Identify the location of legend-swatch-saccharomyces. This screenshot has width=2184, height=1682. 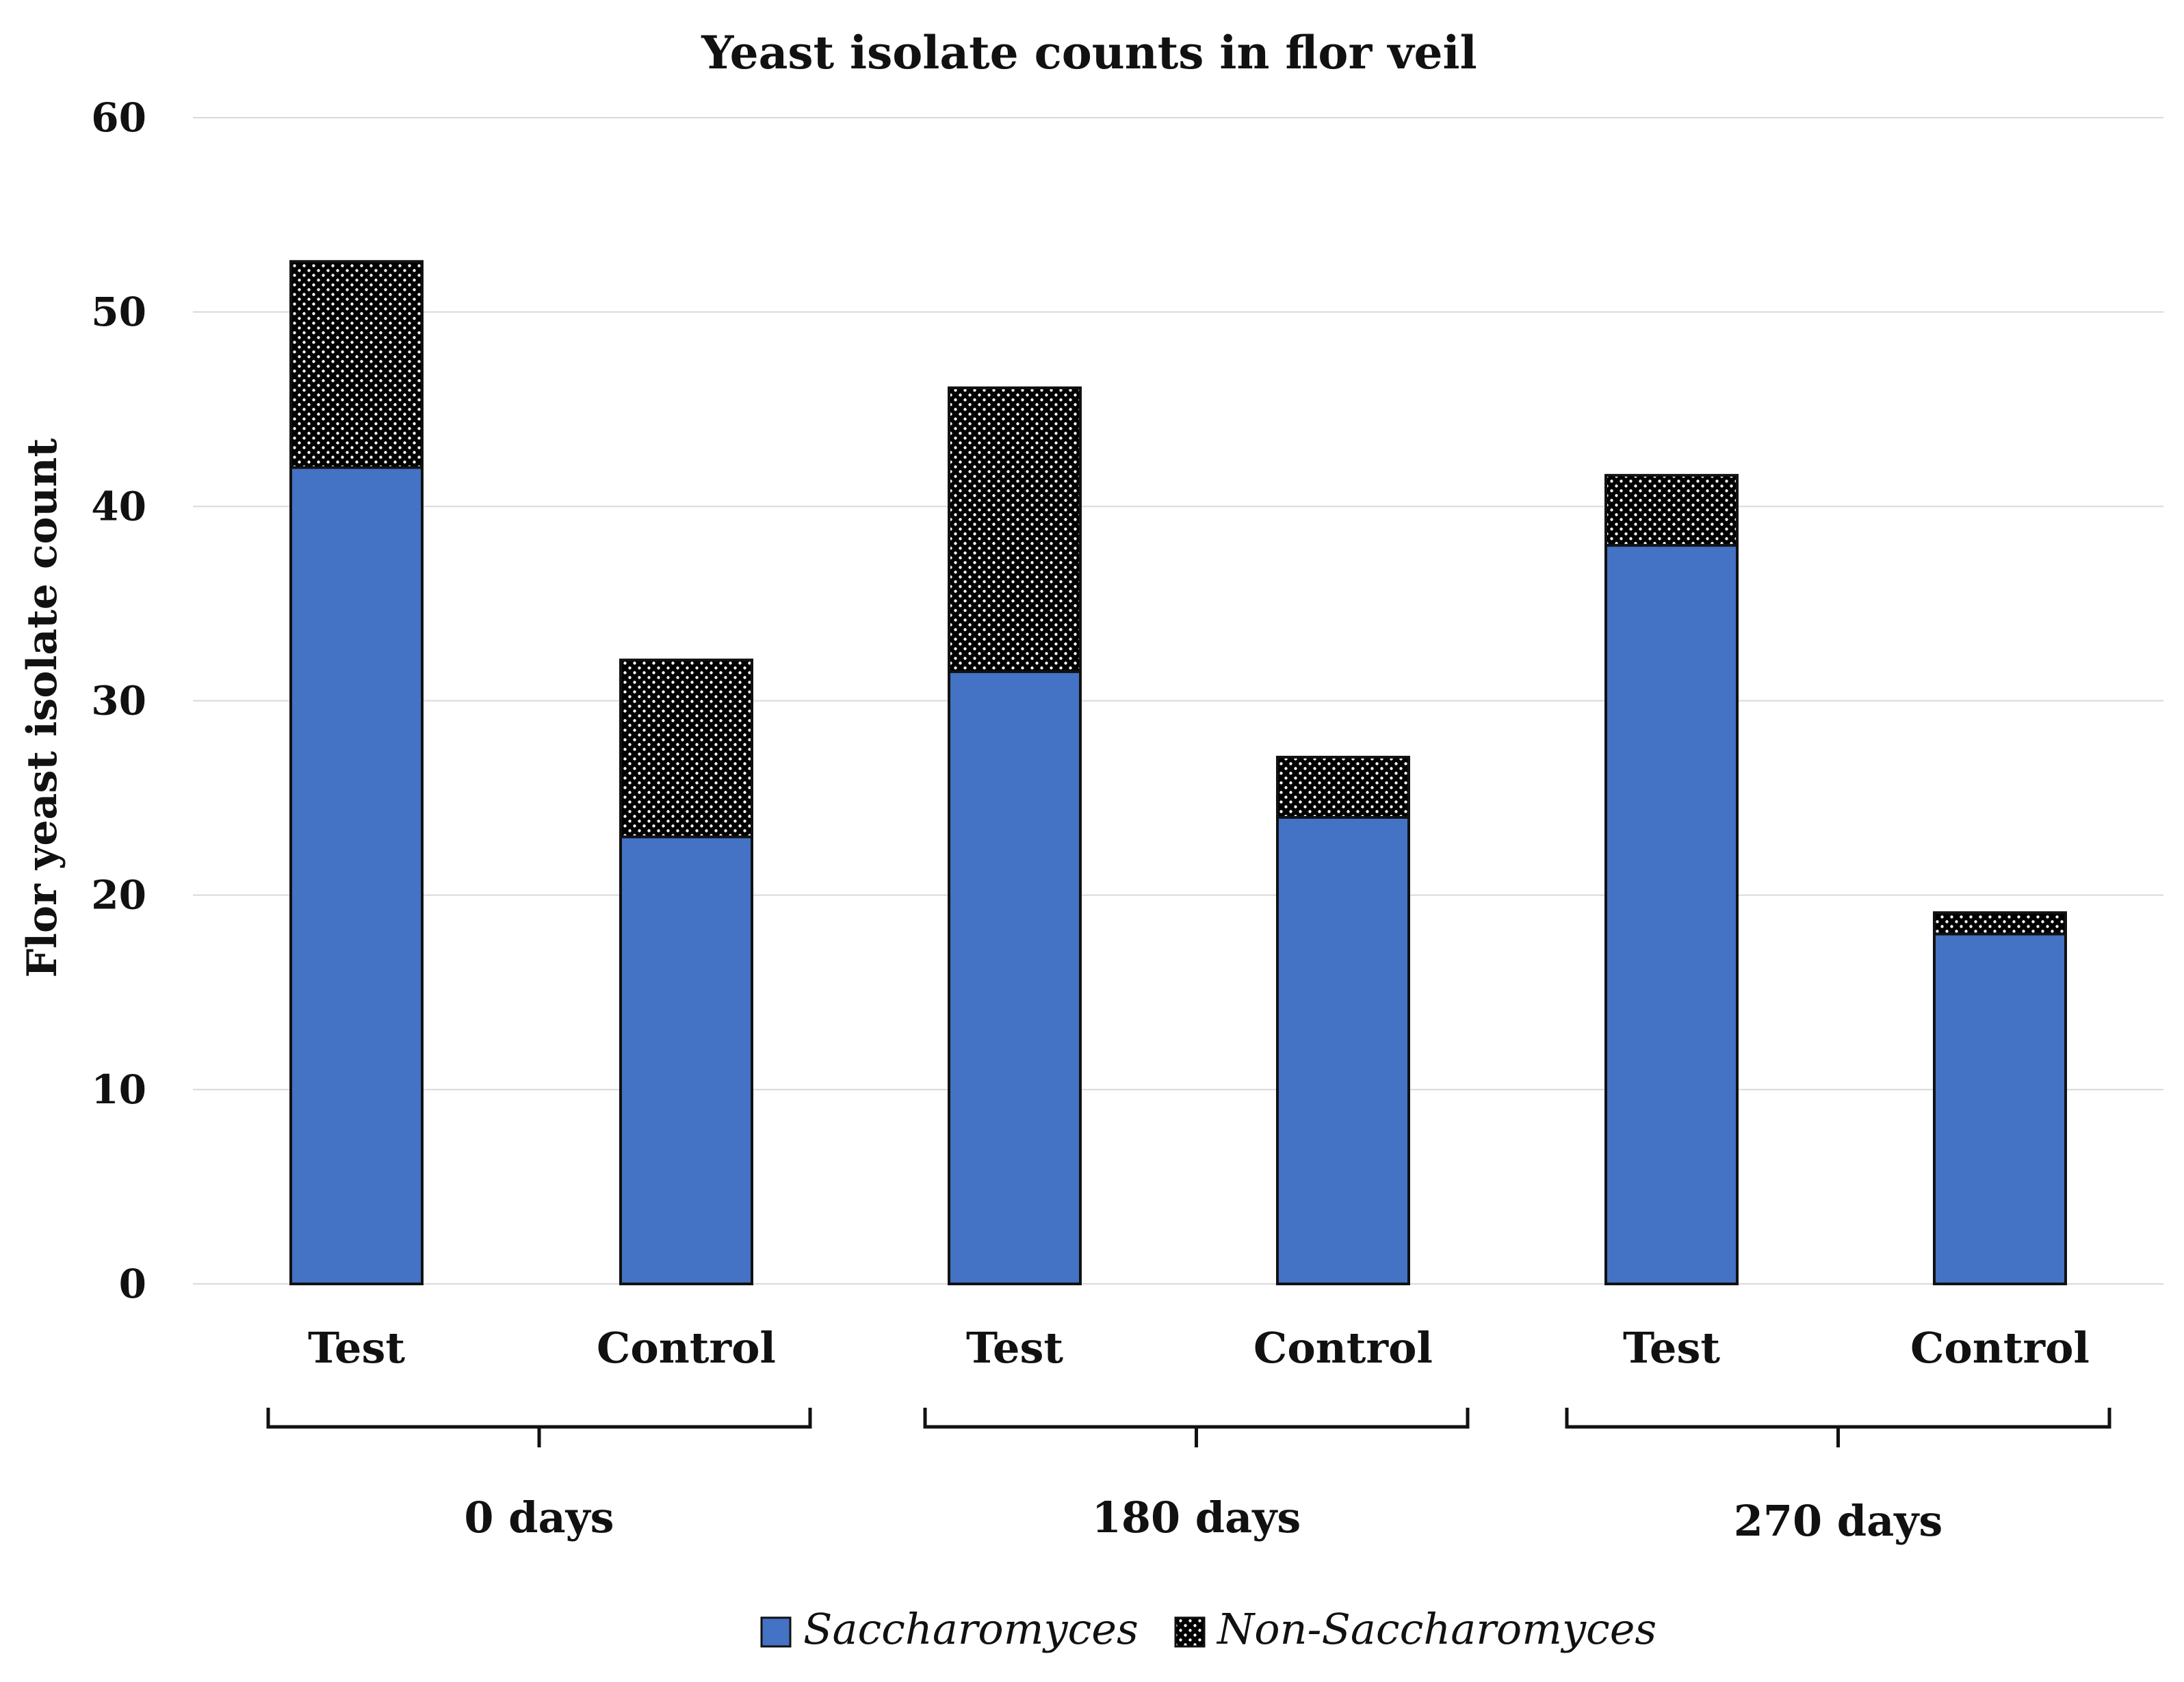
(776, 1632).